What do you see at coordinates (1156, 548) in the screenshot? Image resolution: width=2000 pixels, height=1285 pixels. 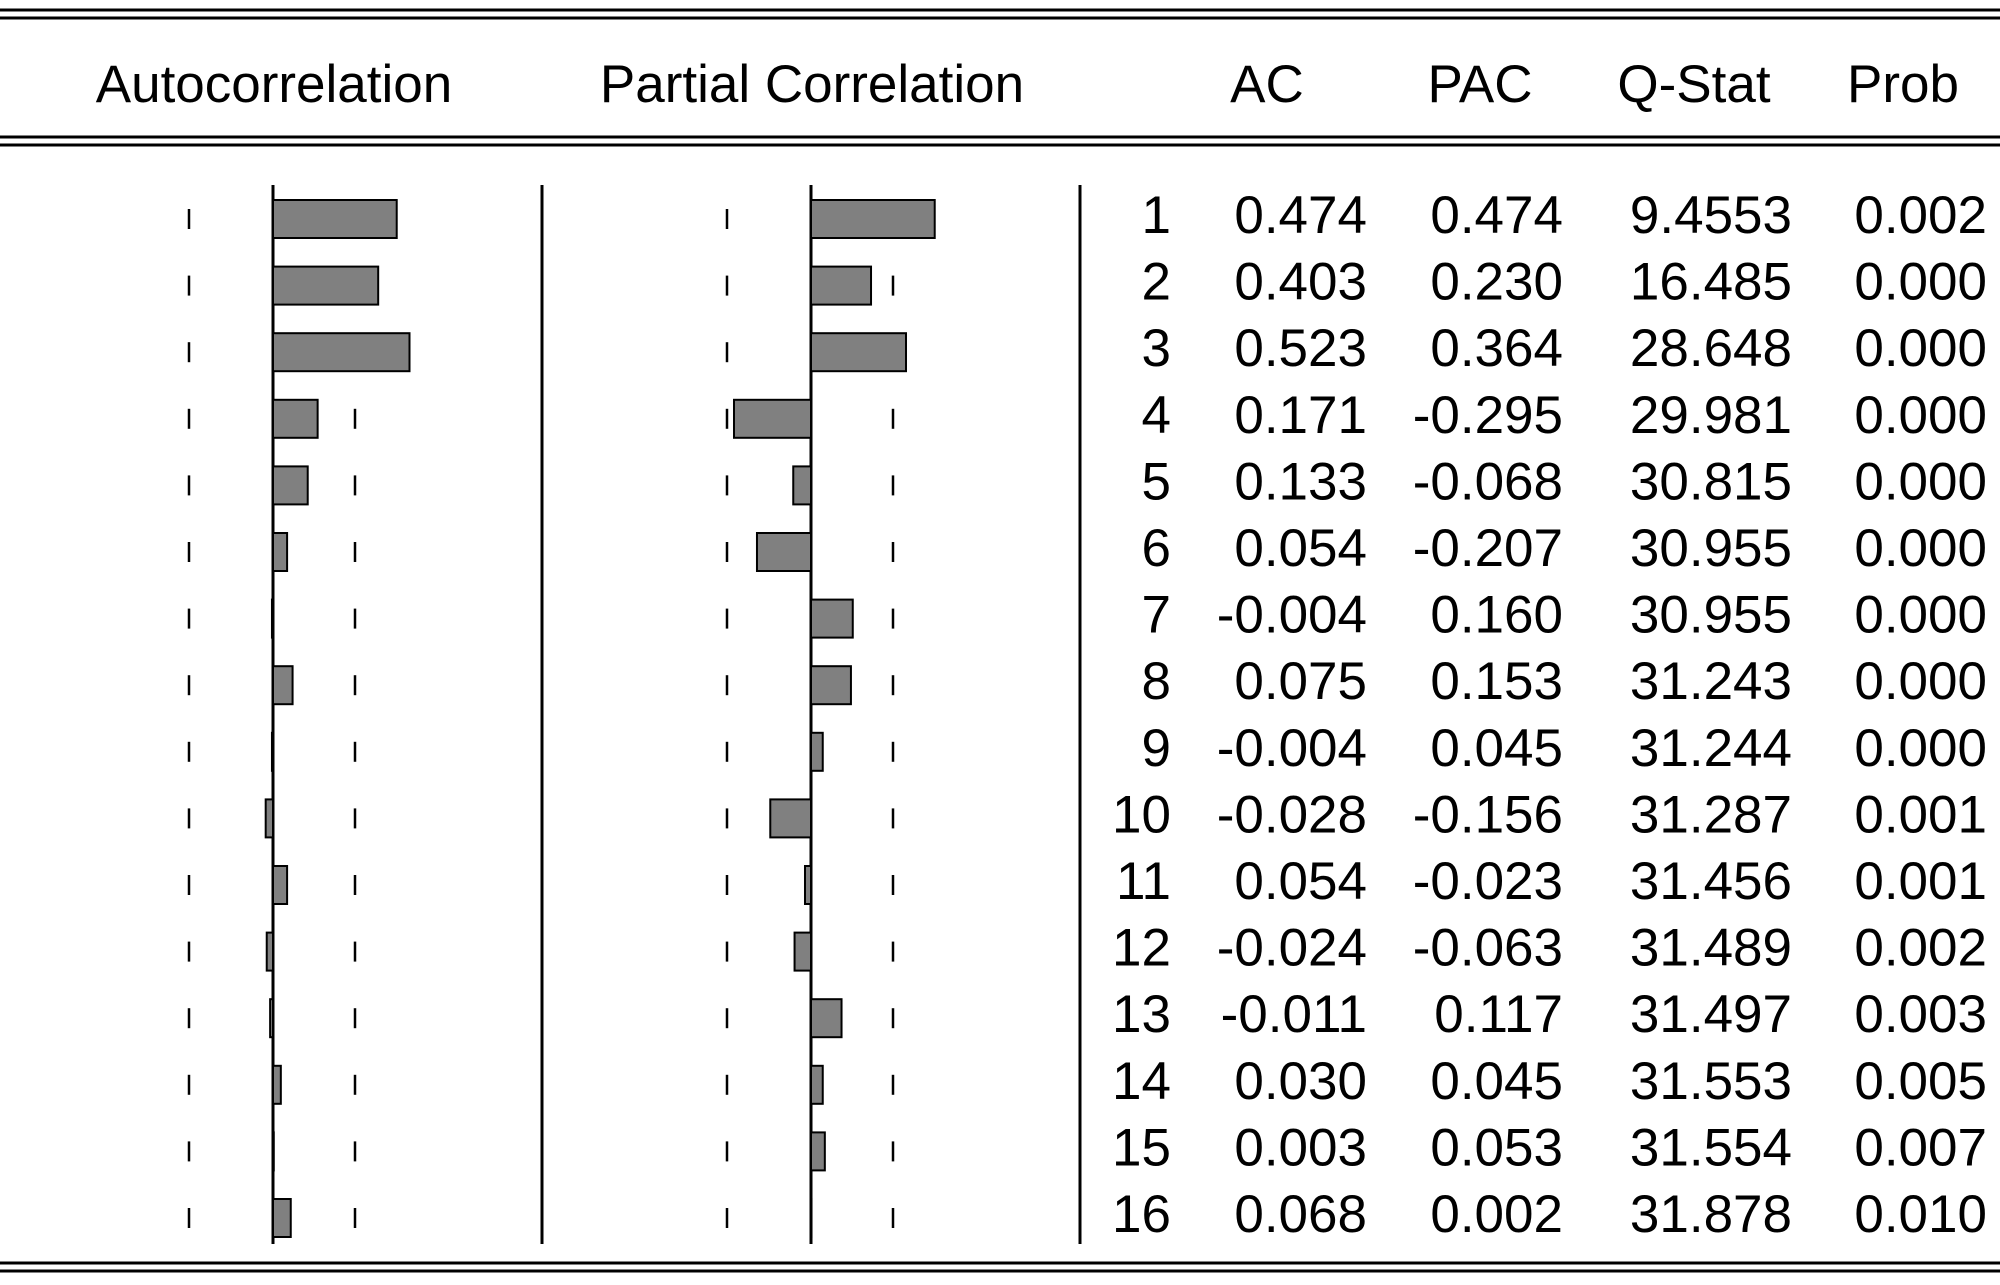 I see `lag-cell: 6` at bounding box center [1156, 548].